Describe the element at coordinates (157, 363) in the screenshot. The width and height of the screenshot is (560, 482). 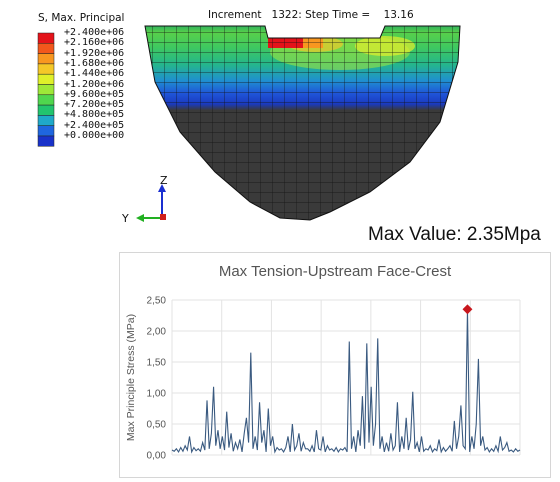
I see `y-tick-label: 1,50` at that location.